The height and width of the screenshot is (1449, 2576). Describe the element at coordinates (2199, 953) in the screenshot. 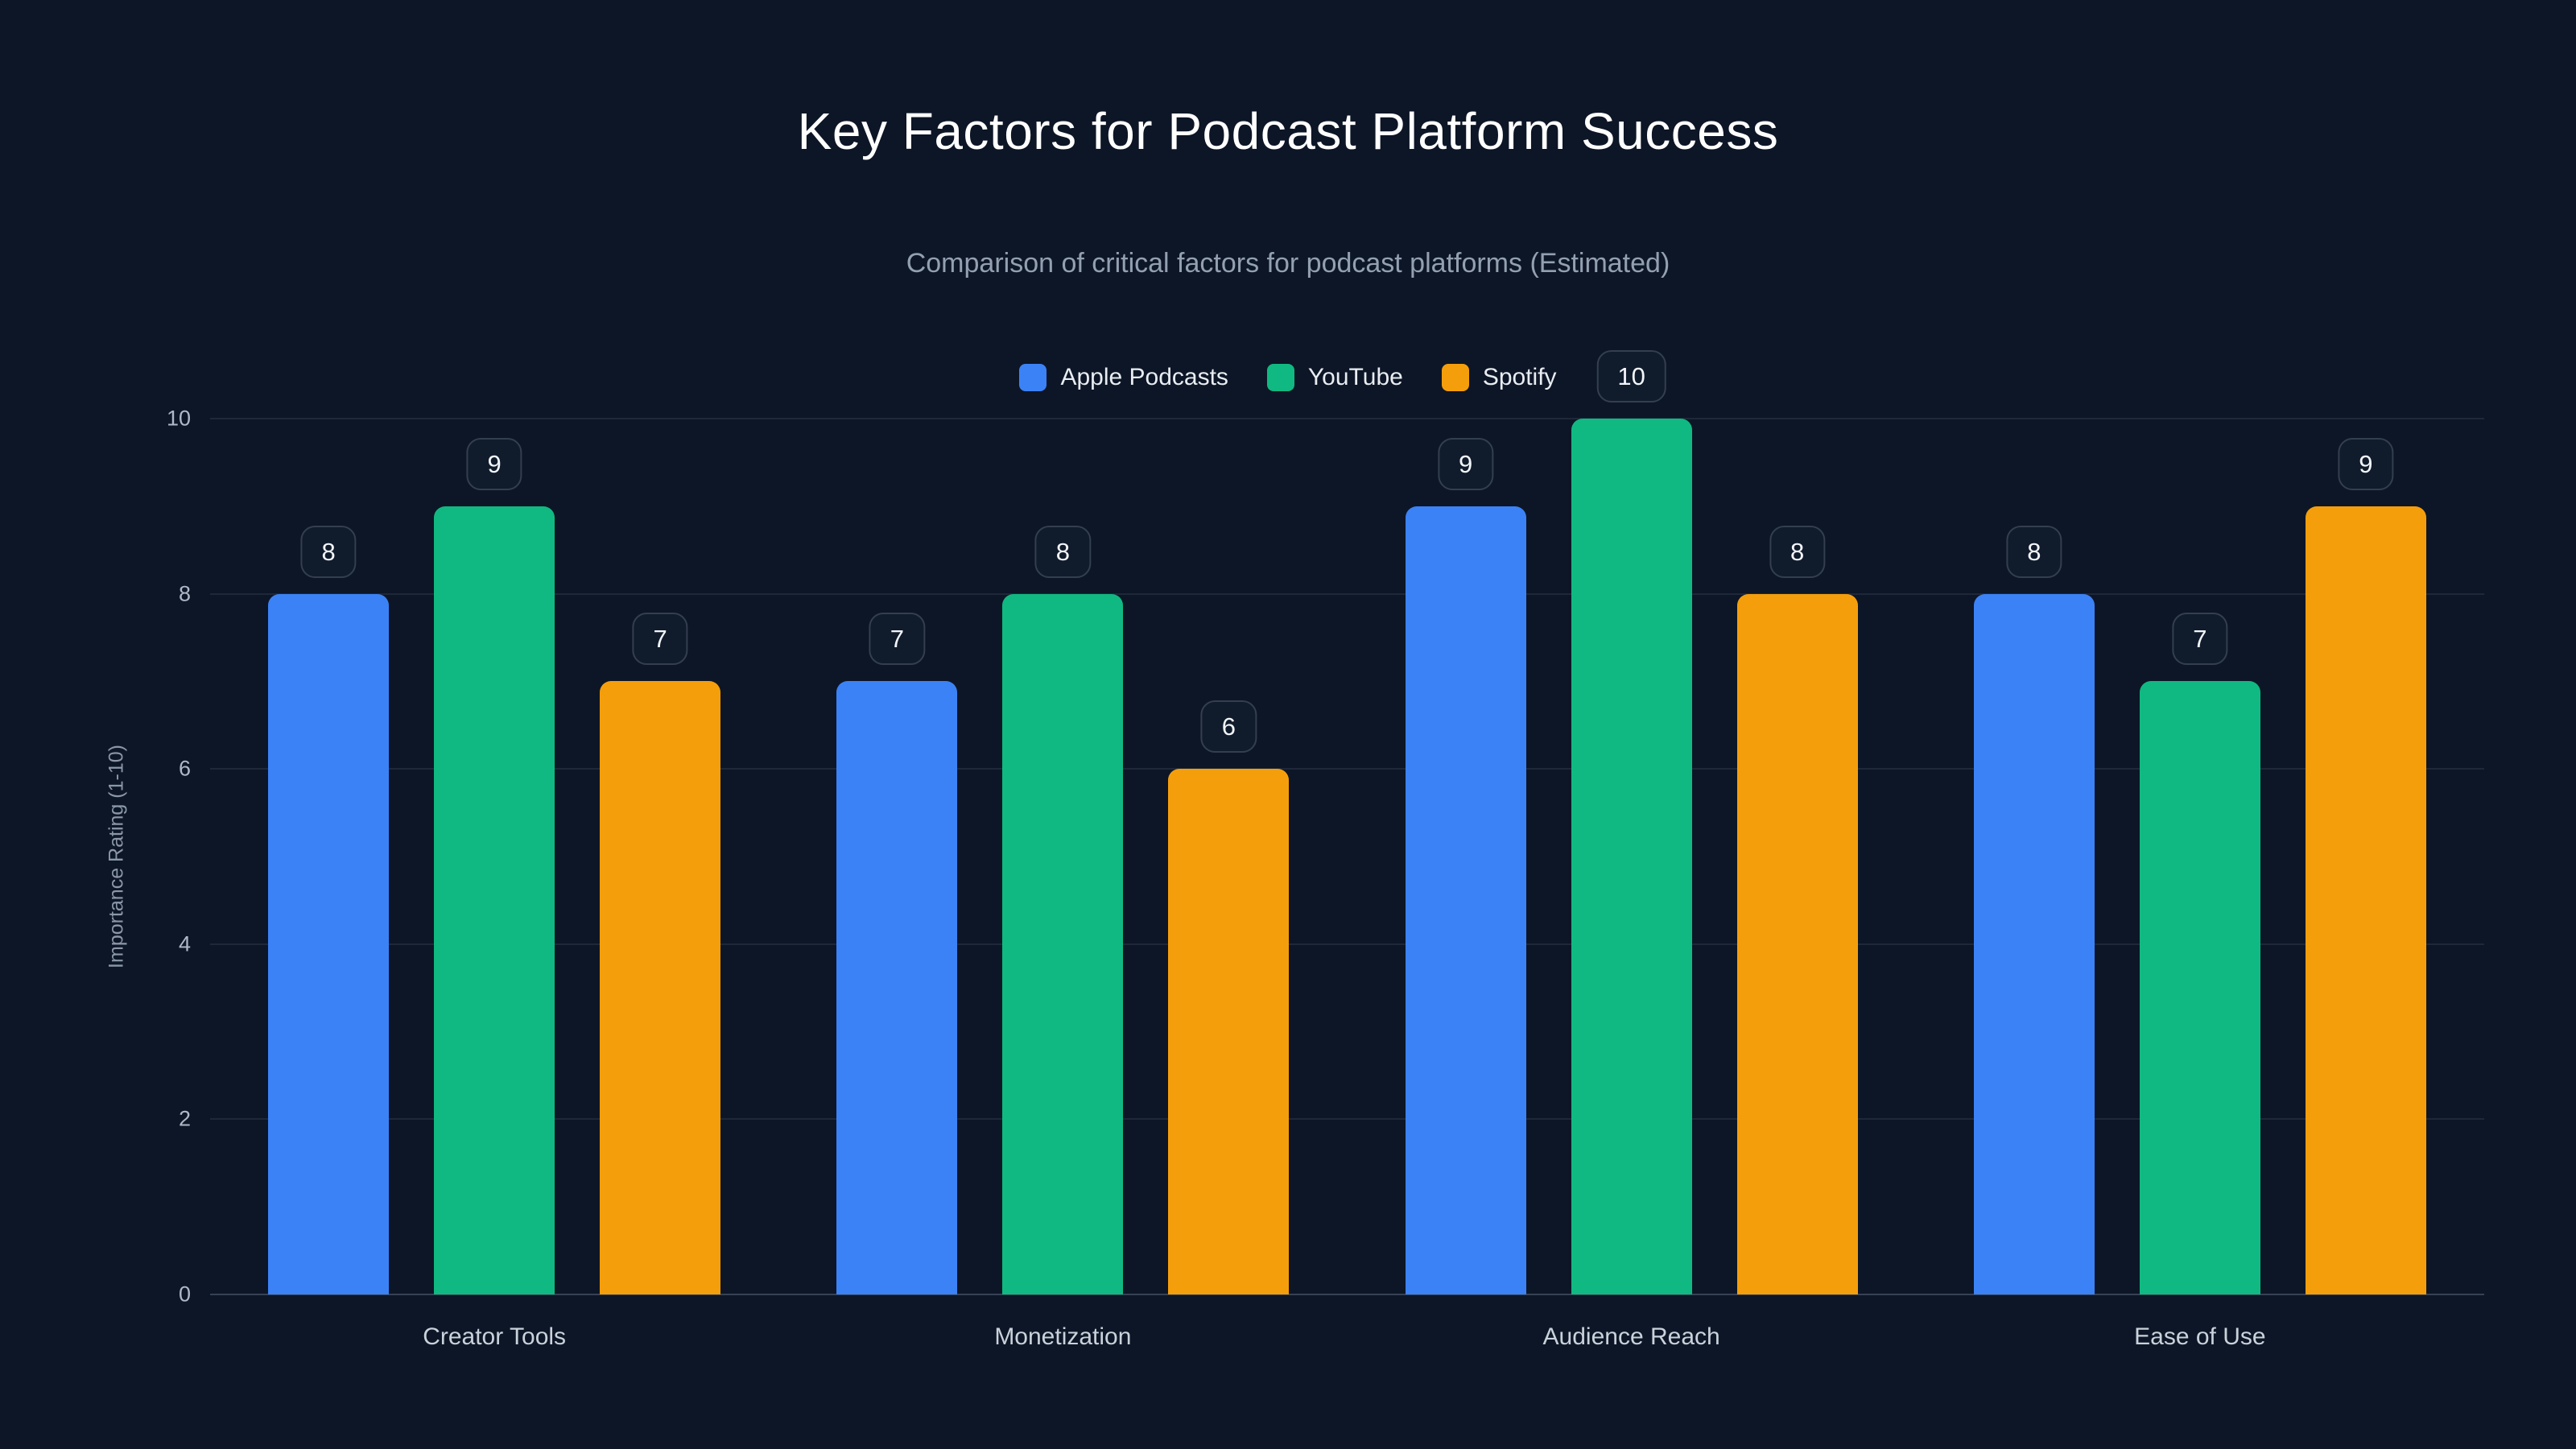

I see `bar-youtube-ease-of-use: 7` at that location.